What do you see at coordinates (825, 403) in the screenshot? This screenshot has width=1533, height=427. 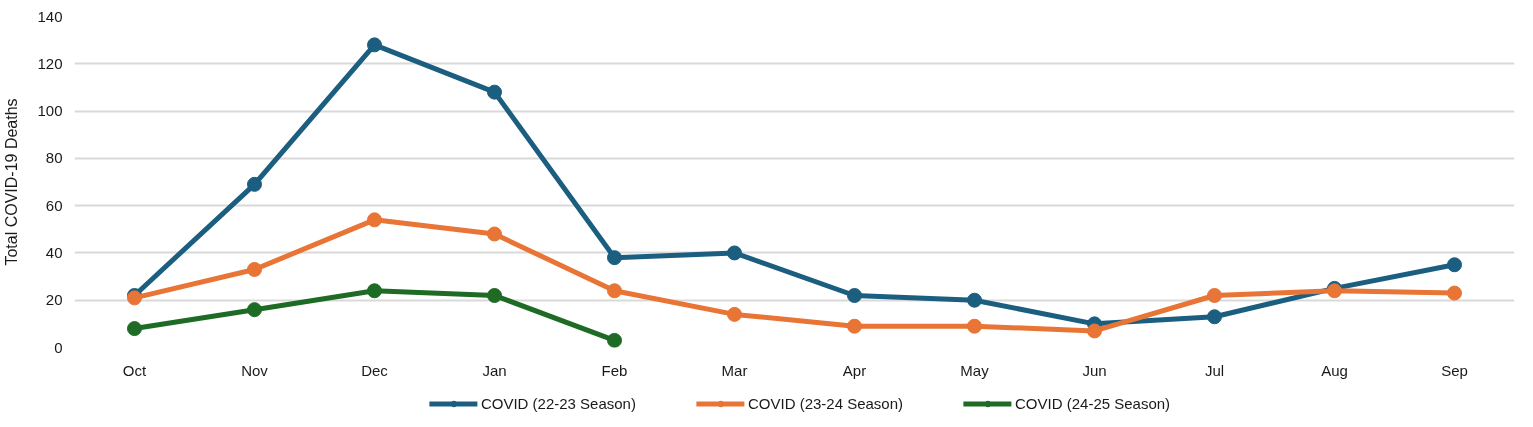 I see `legend-label: COVID (23-24 Season)` at bounding box center [825, 403].